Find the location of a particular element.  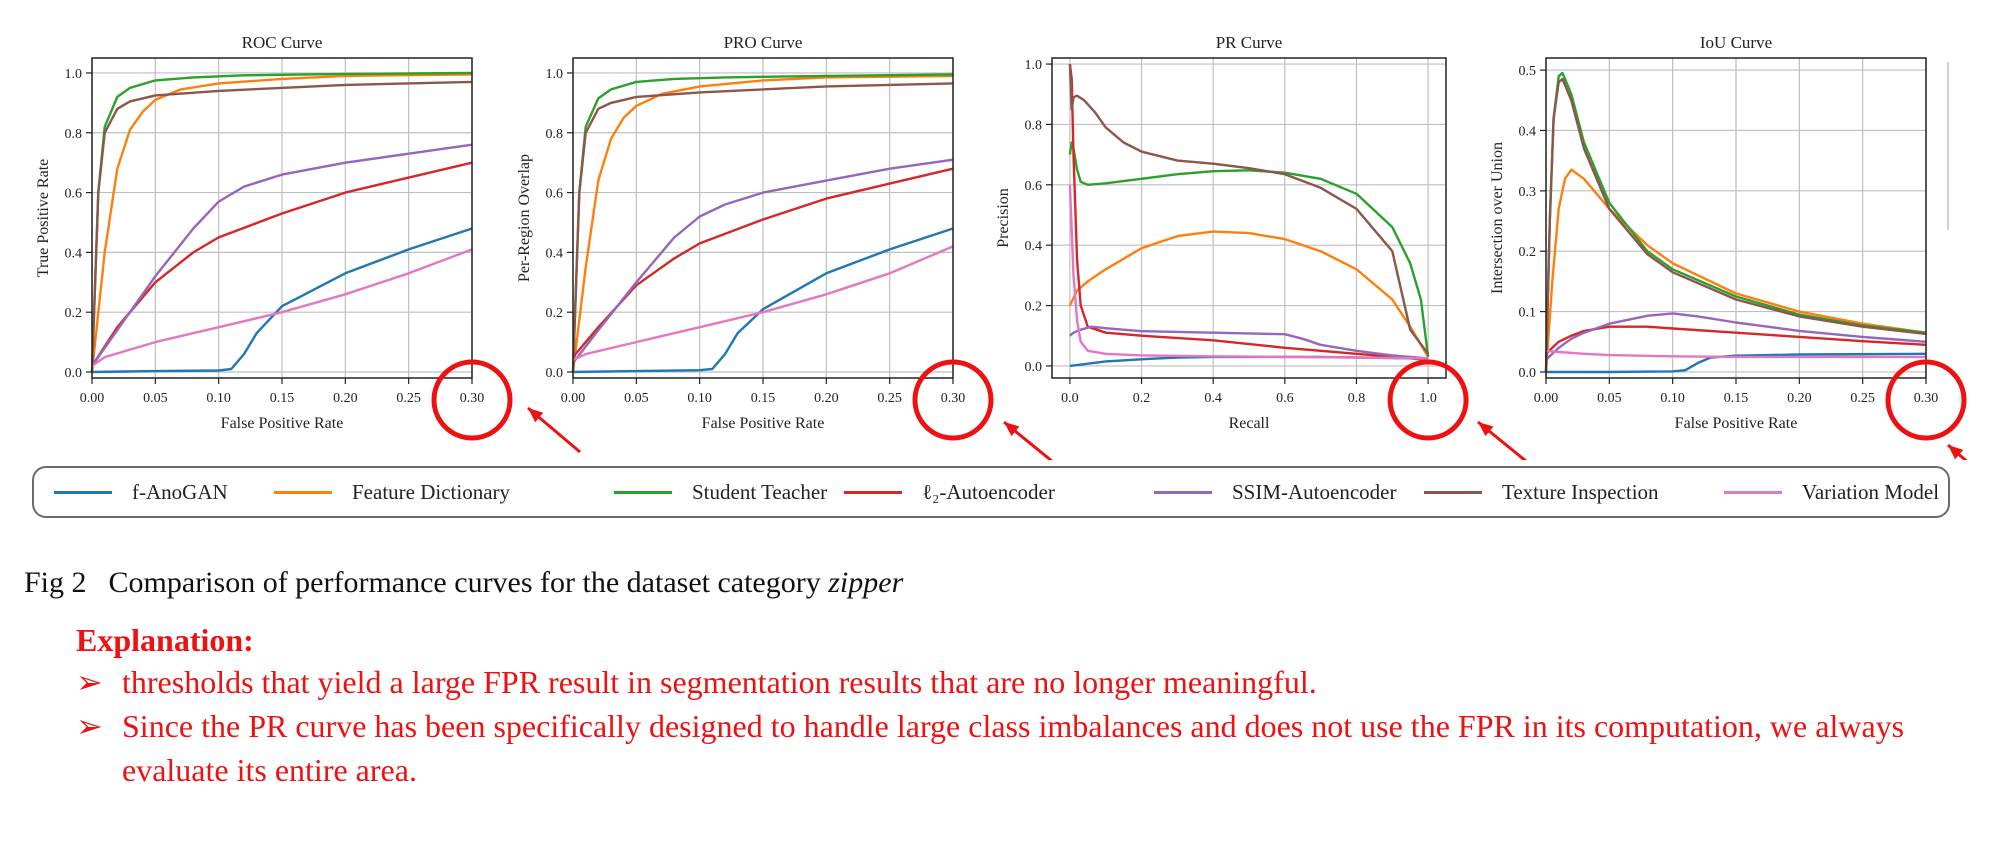

legend-label: SSIM-Autoencoder is located at coordinates (1314, 491).